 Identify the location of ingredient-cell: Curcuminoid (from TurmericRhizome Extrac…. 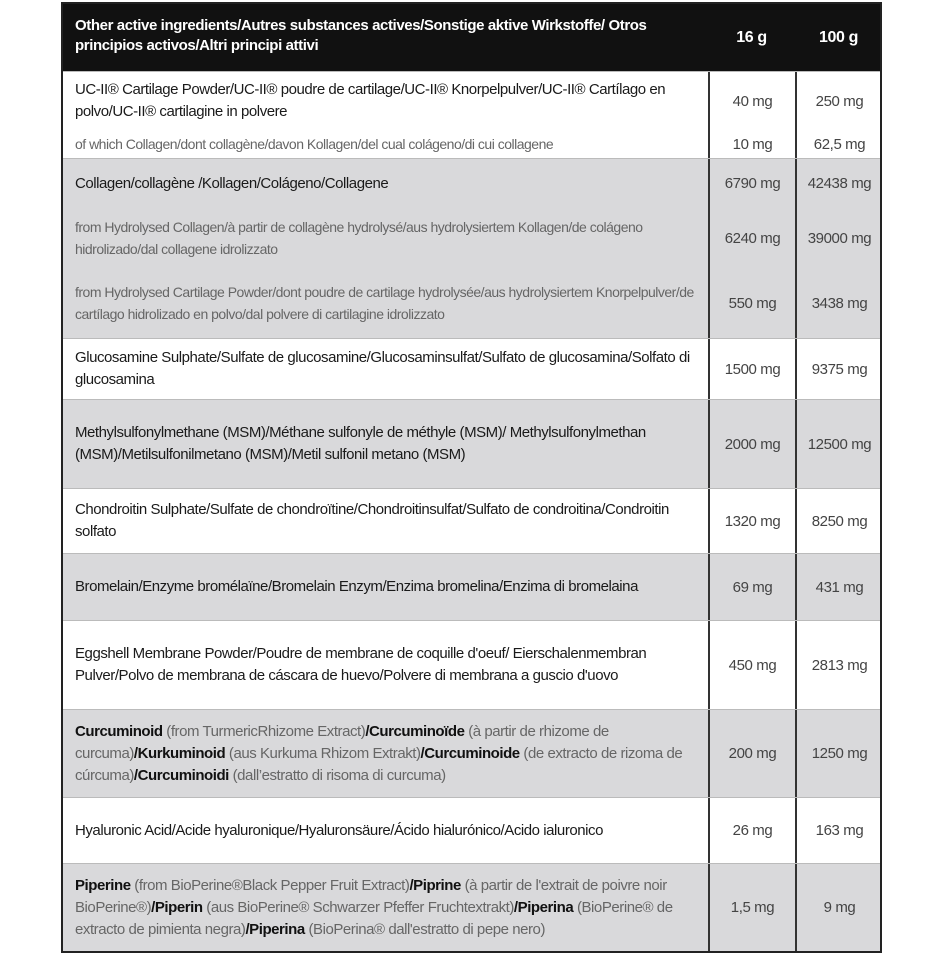
(385, 753).